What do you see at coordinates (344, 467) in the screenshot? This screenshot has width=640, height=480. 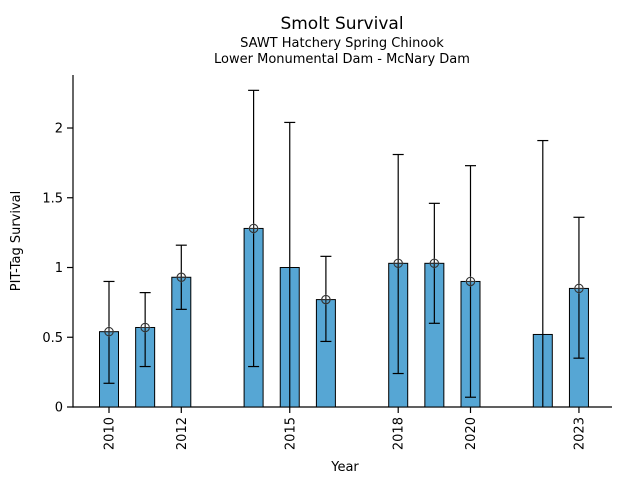 I see `x-axis-label: Year` at bounding box center [344, 467].